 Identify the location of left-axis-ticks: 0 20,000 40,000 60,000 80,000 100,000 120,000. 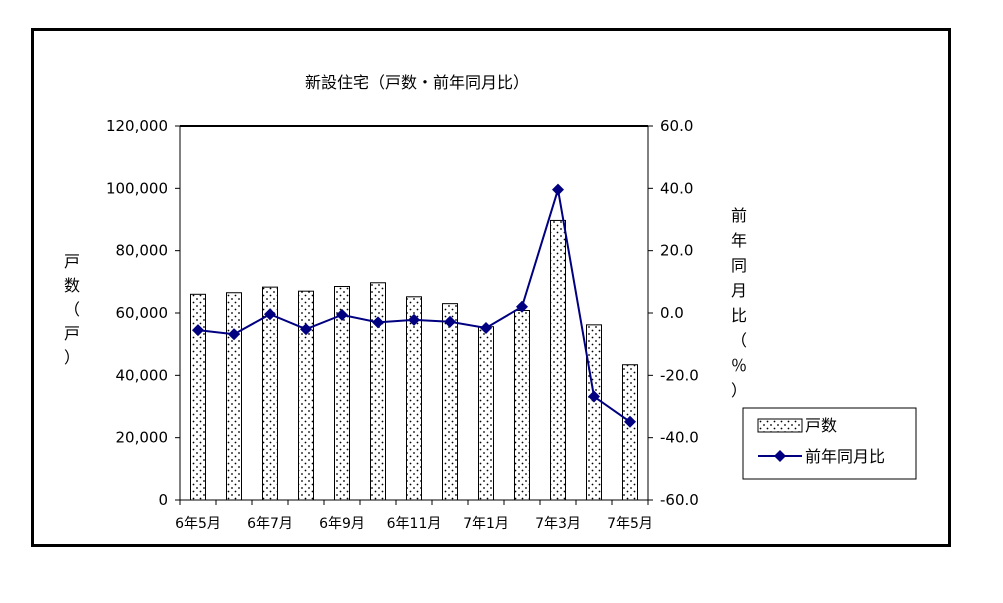
(143, 313).